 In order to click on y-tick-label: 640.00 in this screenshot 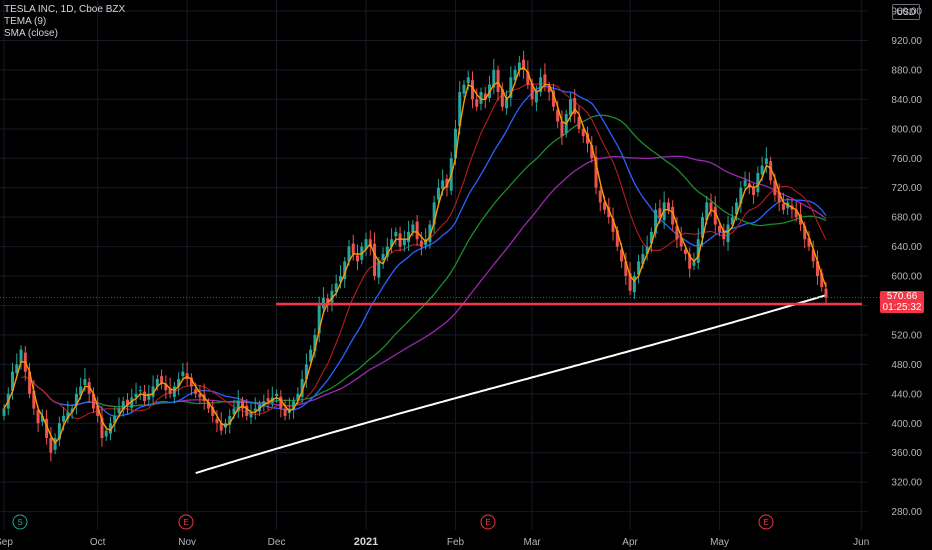, I will do `click(906, 247)`.